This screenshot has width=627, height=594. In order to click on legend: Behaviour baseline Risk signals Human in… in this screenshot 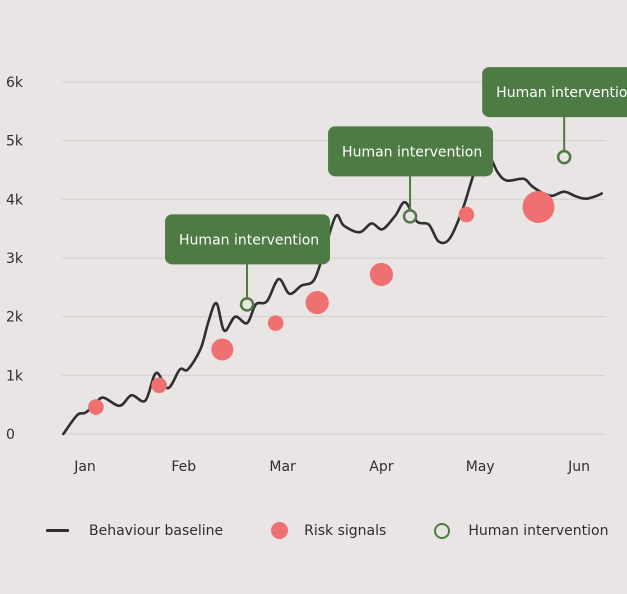, I will do `click(327, 530)`.